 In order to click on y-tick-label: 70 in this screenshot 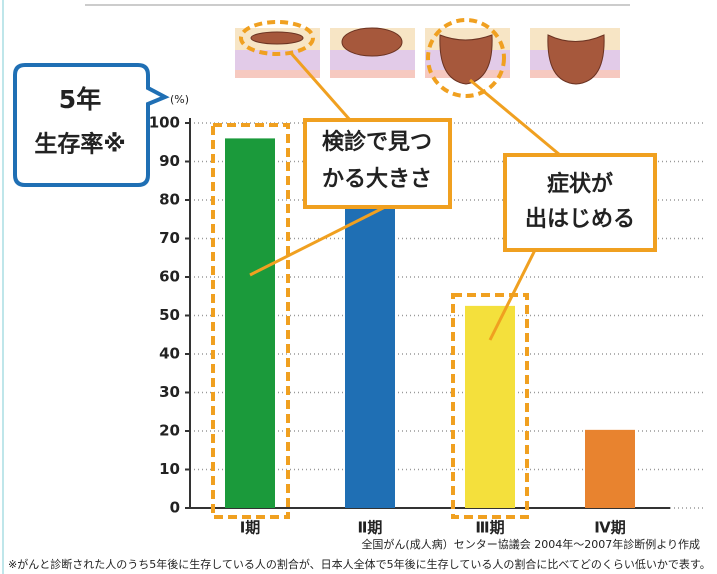, I will do `click(169, 238)`.